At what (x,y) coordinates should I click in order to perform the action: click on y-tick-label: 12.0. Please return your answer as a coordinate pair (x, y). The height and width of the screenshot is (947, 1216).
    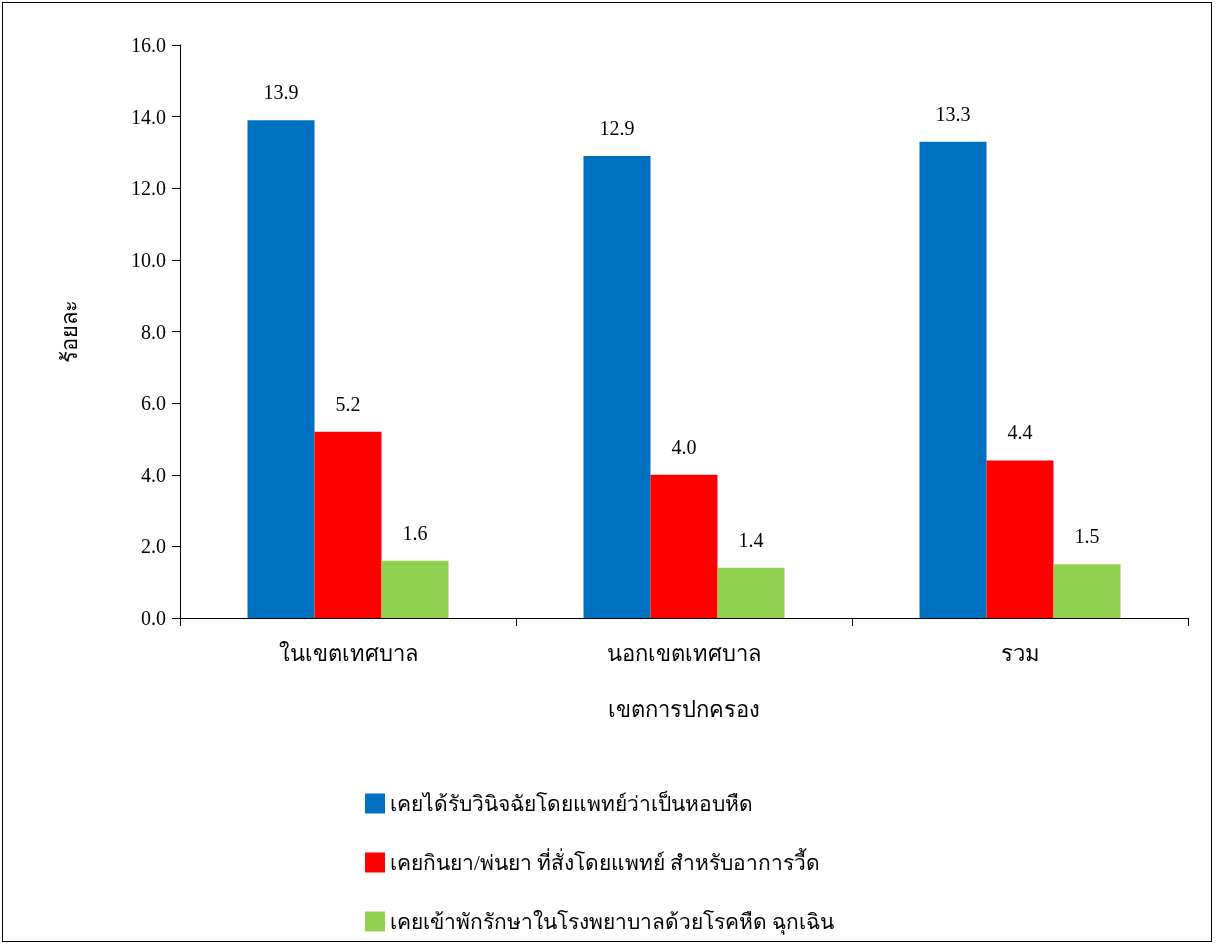
    Looking at the image, I should click on (148, 188).